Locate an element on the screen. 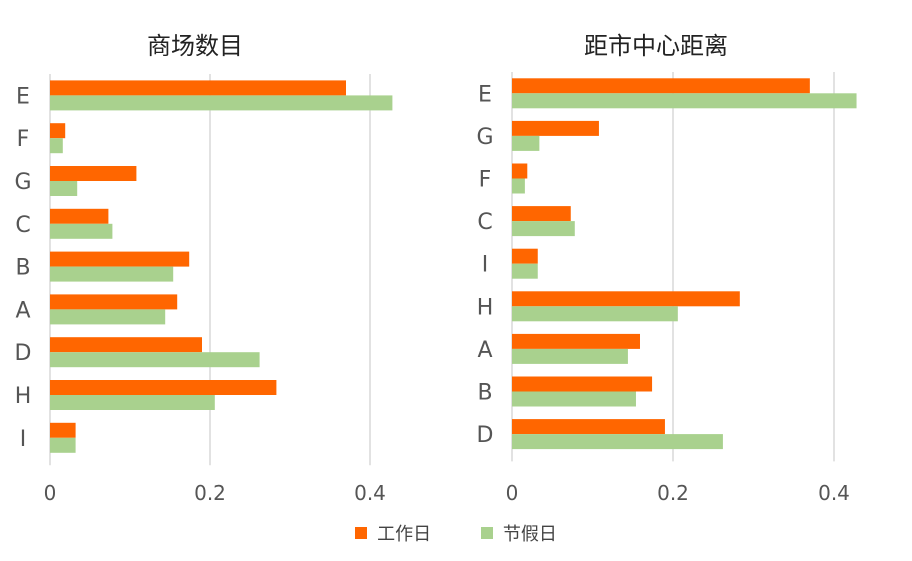 This screenshot has width=912, height=561. legend-item-workday: 工作日 is located at coordinates (393, 533).